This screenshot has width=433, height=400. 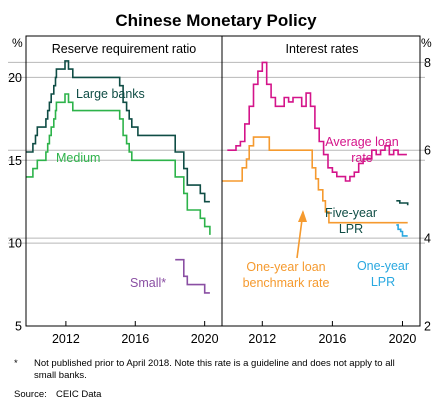 I want to click on right-unit-label: %, so click(x=426, y=43).